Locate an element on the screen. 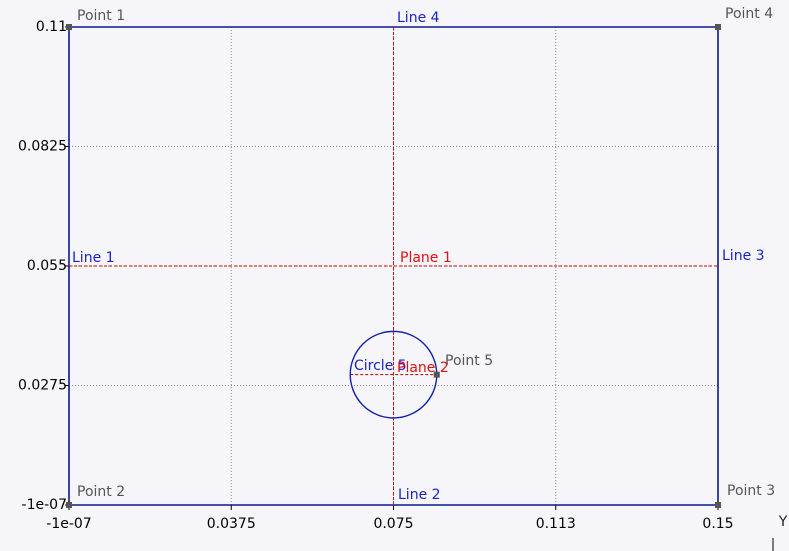 This screenshot has height=551, width=789. y-tick-label: 0.055 is located at coordinates (47, 266).